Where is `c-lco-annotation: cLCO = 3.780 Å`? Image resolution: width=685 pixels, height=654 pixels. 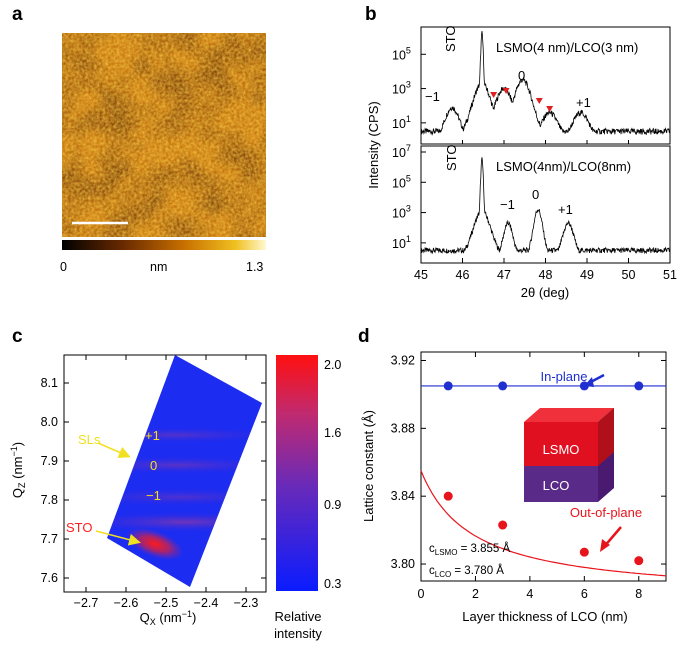
c-lco-annotation: cLCO = 3.780 Å is located at coordinates (466, 571).